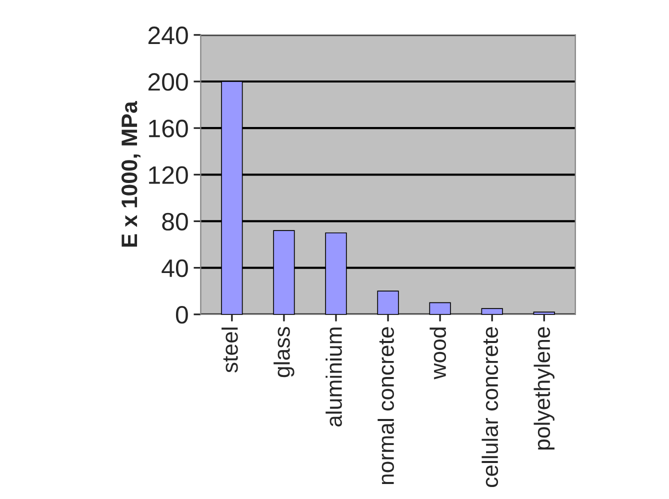  What do you see at coordinates (131, 174) in the screenshot?
I see `y-axis-title: E x 1000, MPa` at bounding box center [131, 174].